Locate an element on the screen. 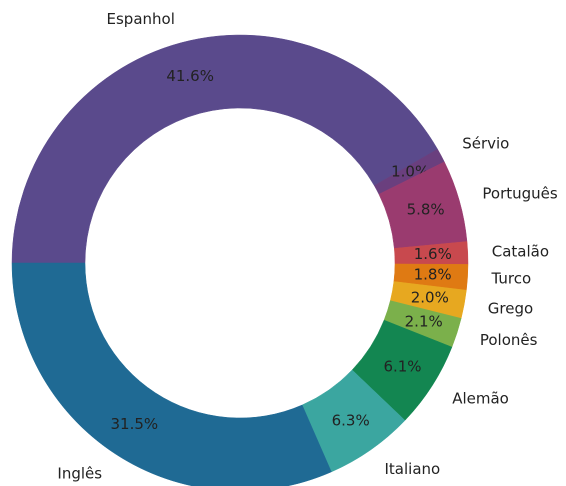 This screenshot has height=486, width=566. value-label: 2.0% is located at coordinates (430, 298).